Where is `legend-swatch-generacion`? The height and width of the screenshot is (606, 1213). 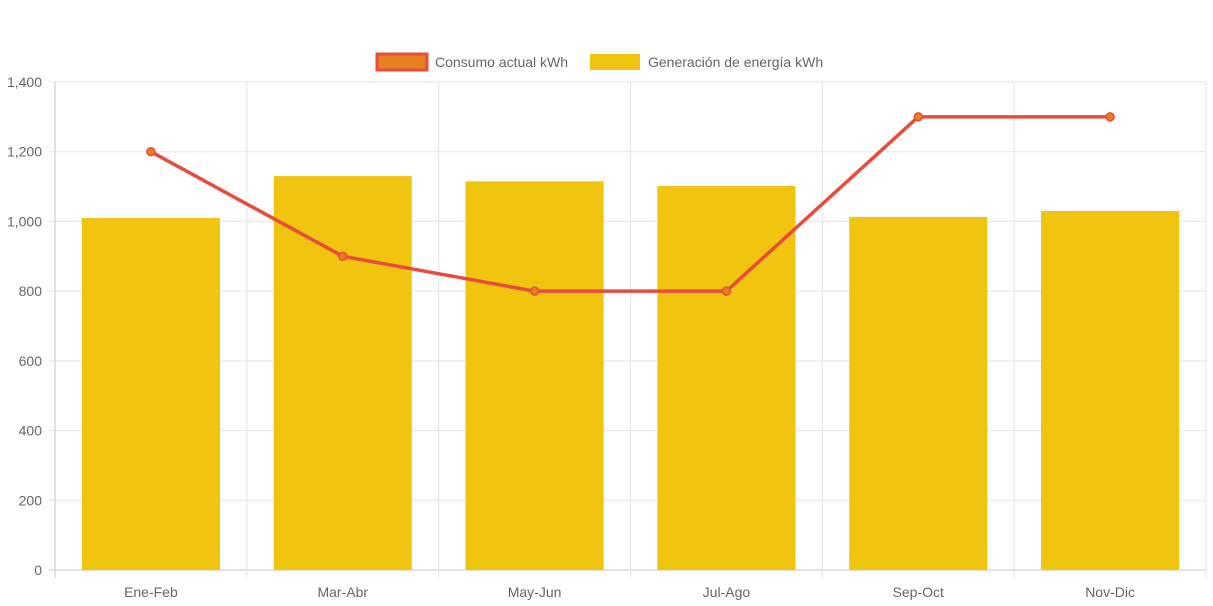 legend-swatch-generacion is located at coordinates (615, 62).